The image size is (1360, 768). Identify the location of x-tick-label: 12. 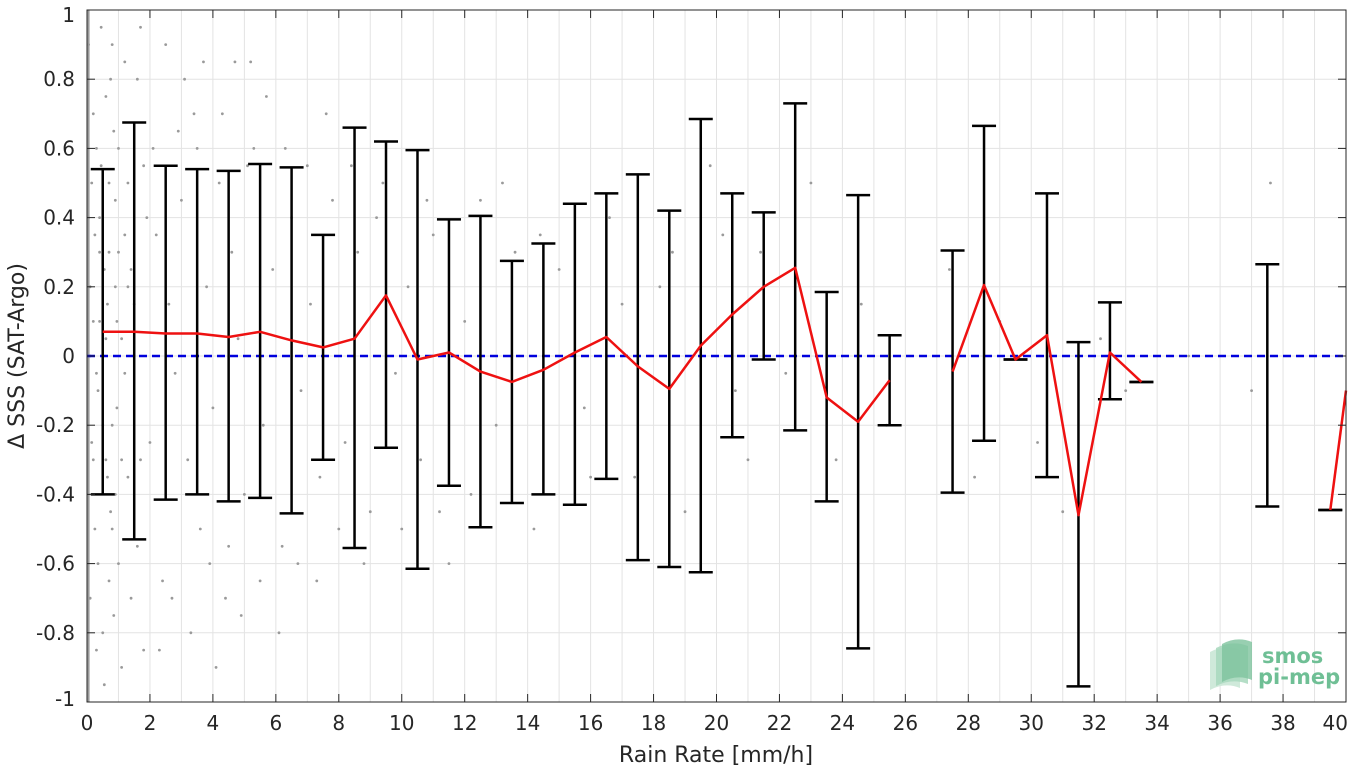
(464, 723).